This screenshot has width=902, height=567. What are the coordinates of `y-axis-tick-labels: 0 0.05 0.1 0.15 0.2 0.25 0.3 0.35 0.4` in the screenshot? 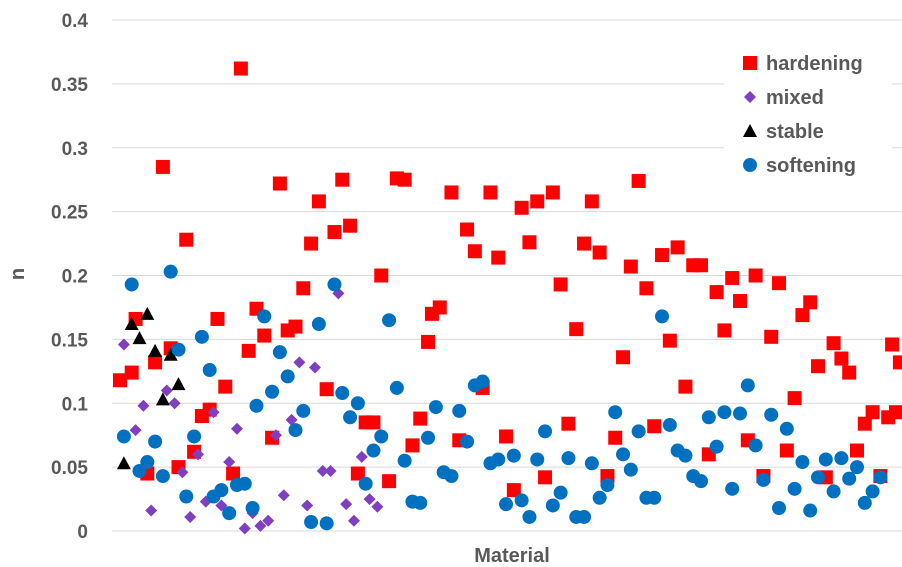 It's located at (69, 277).